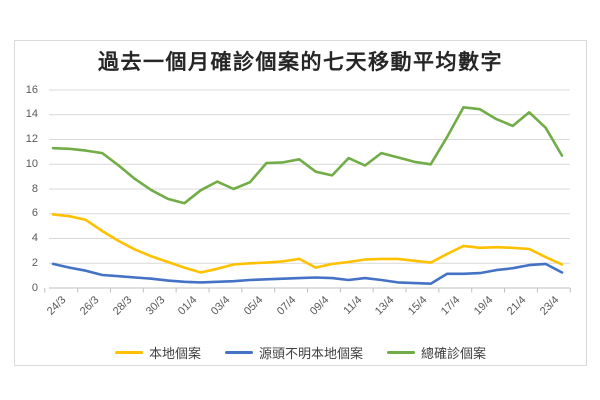  Describe the element at coordinates (238, 352) in the screenshot. I see `legend-line-swatch-blue` at that location.